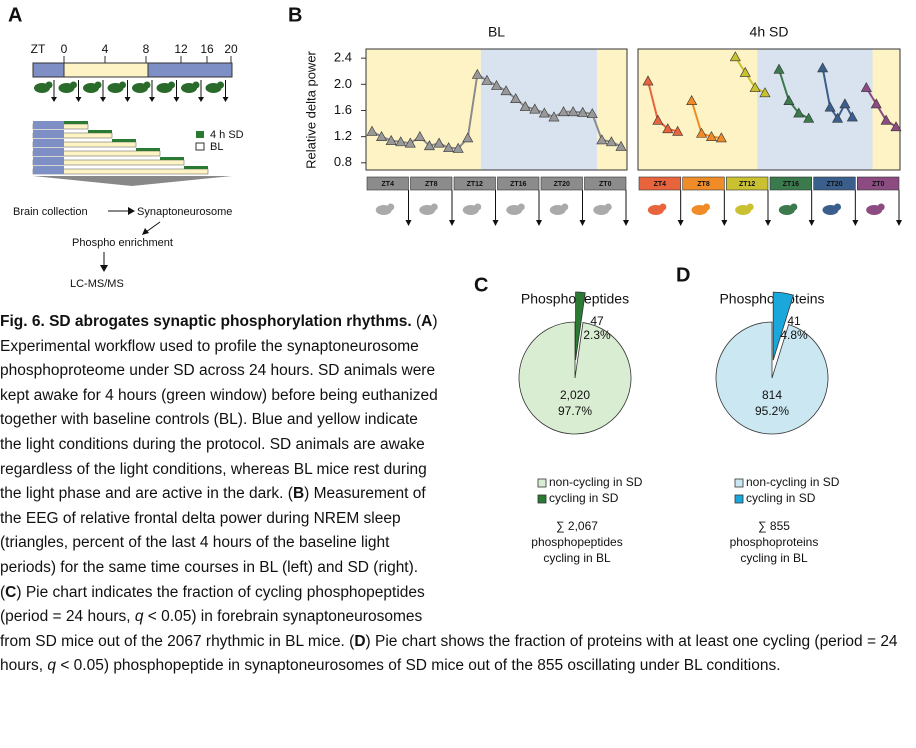  Describe the element at coordinates (50, 212) in the screenshot. I see `step: Brain collection` at that location.